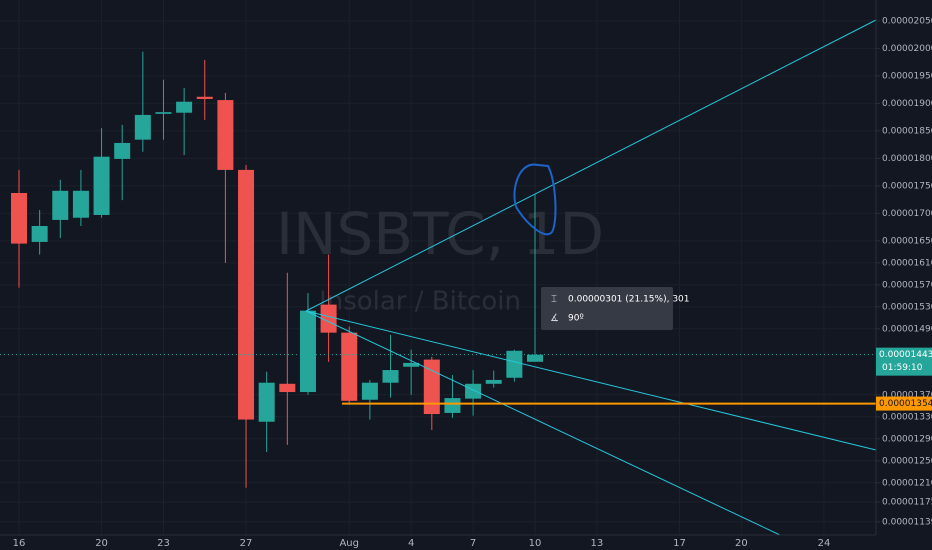 The image size is (932, 550). What do you see at coordinates (411, 543) in the screenshot?
I see `x-tick-label: 4` at bounding box center [411, 543].